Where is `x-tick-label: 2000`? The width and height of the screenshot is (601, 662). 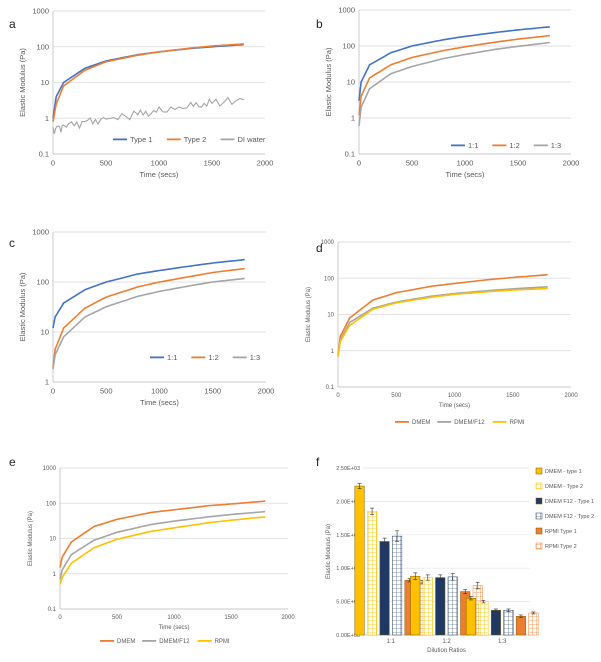
x-tick-label: 2000 is located at coordinates (571, 396).